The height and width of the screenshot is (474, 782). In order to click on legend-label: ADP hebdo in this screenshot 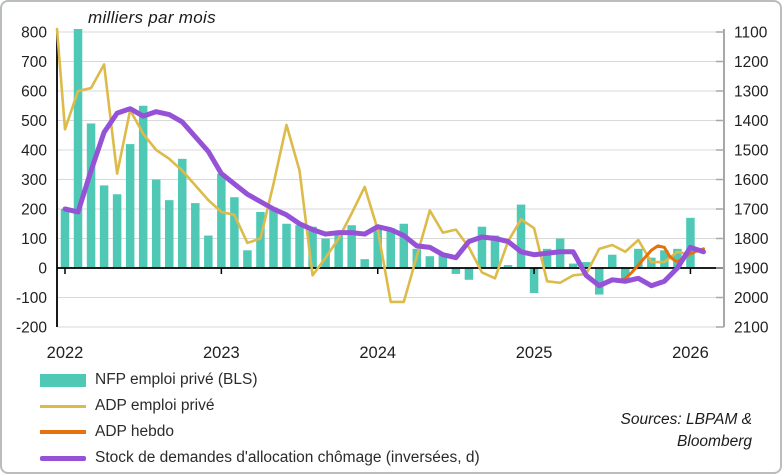, I will do `click(134, 431)`.